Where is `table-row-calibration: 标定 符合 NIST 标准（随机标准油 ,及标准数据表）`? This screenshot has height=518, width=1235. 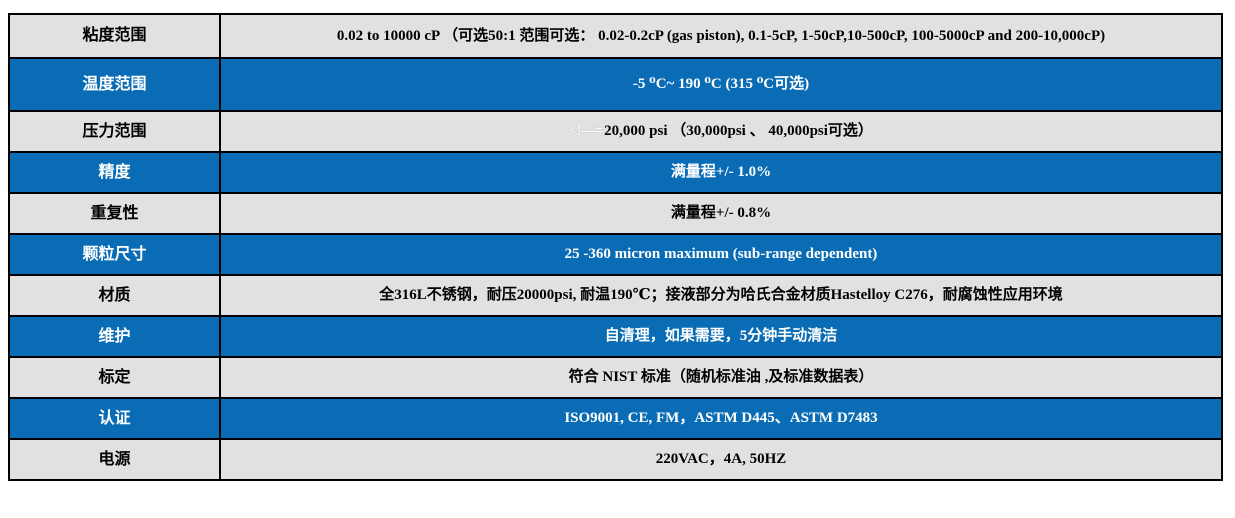
table-row-calibration: 标定 符合 NIST 标准（随机标准油 ,及标准数据表） is located at coordinates (615, 377).